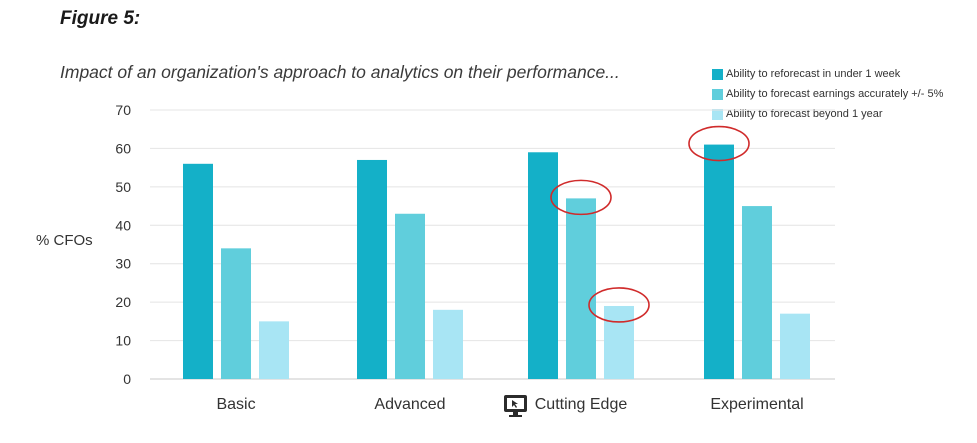  What do you see at coordinates (123, 187) in the screenshot?
I see `y-tick-label: 50` at bounding box center [123, 187].